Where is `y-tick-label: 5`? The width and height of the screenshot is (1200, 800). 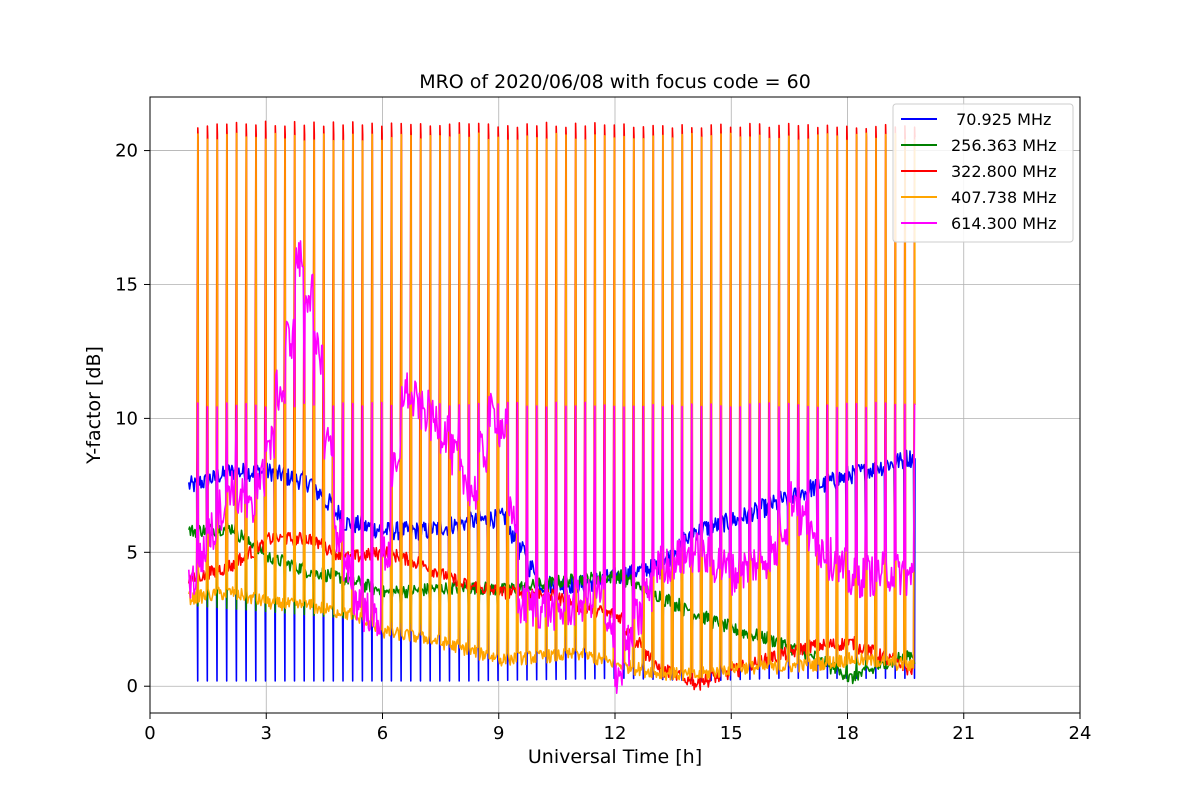 y-tick-label: 5 is located at coordinates (132, 552).